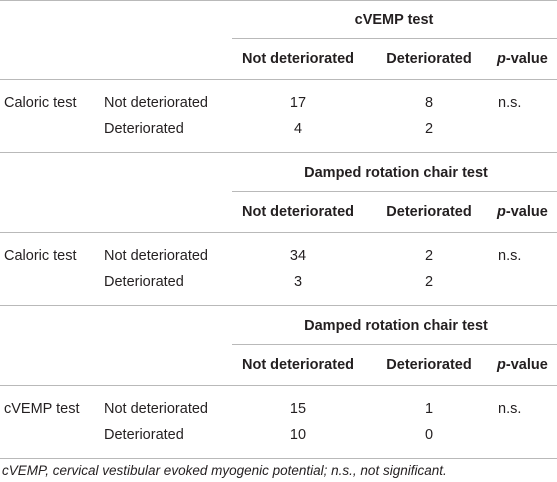 The width and height of the screenshot is (557, 482). I want to click on section-3-row-1-v2: 1, so click(429, 409).